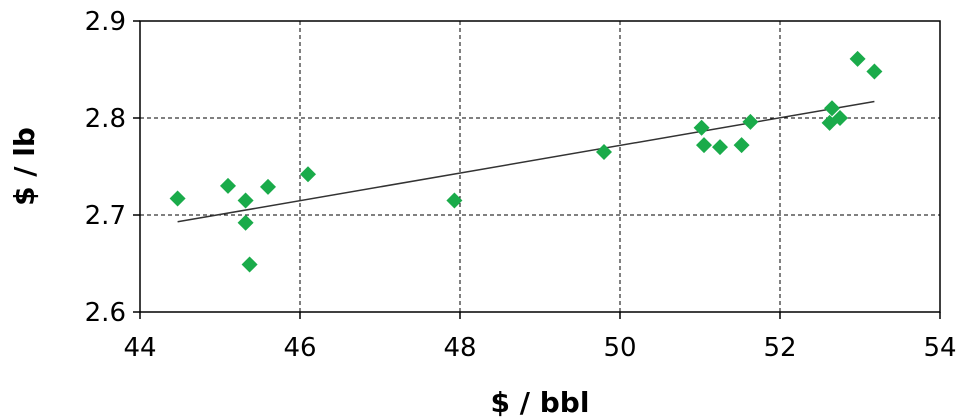  What do you see at coordinates (105, 216) in the screenshot?
I see `y-tick-label: 2.7` at bounding box center [105, 216].